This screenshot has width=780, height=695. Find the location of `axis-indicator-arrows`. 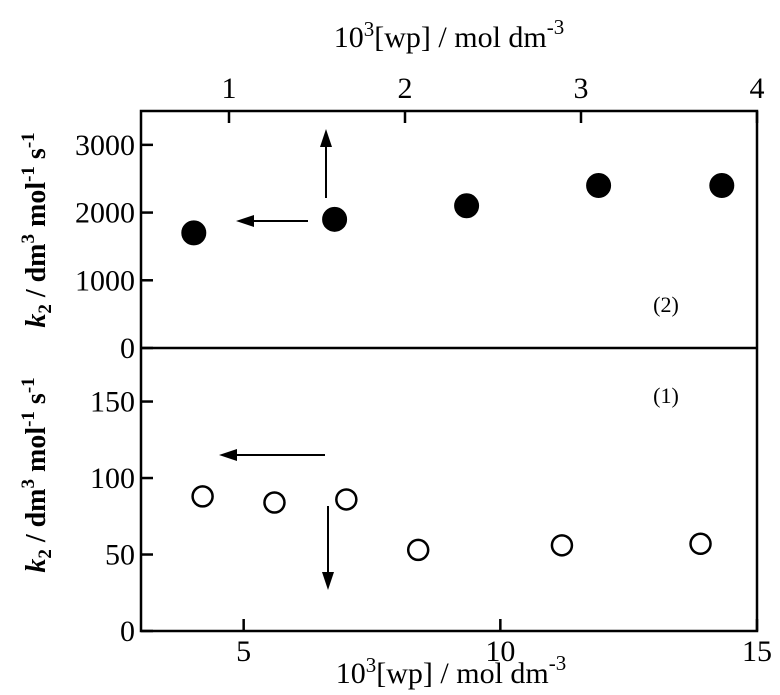

axis-indicator-arrows is located at coordinates (276, 359).